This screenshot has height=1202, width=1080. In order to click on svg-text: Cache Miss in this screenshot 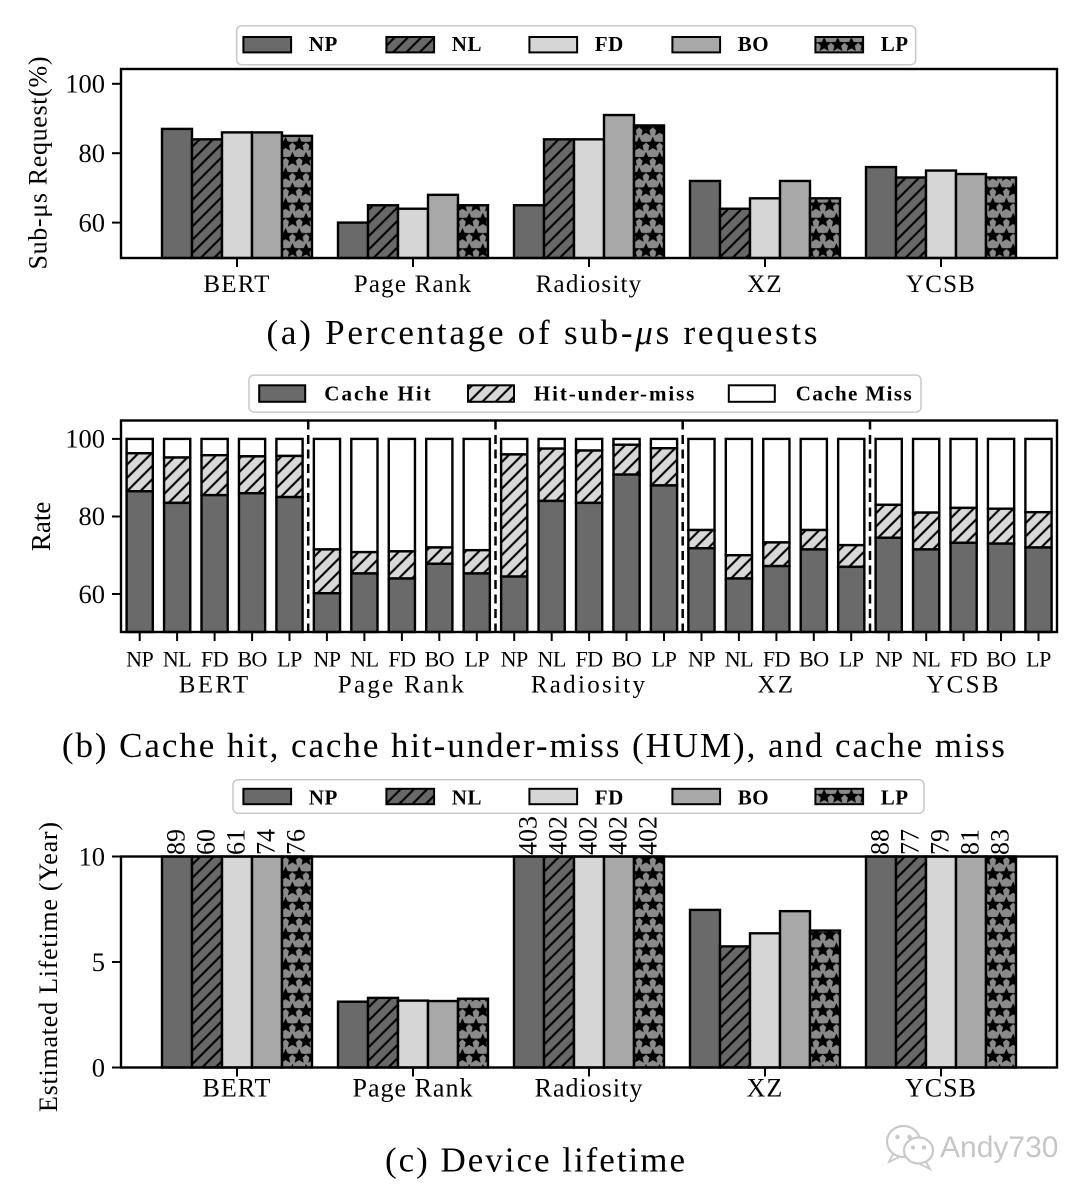, I will do `click(854, 393)`.